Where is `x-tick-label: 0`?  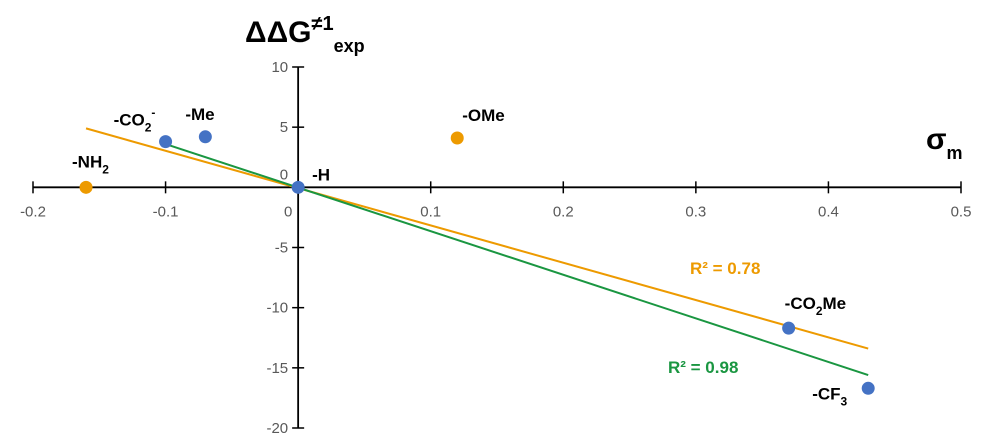 x-tick-label: 0 is located at coordinates (288, 211).